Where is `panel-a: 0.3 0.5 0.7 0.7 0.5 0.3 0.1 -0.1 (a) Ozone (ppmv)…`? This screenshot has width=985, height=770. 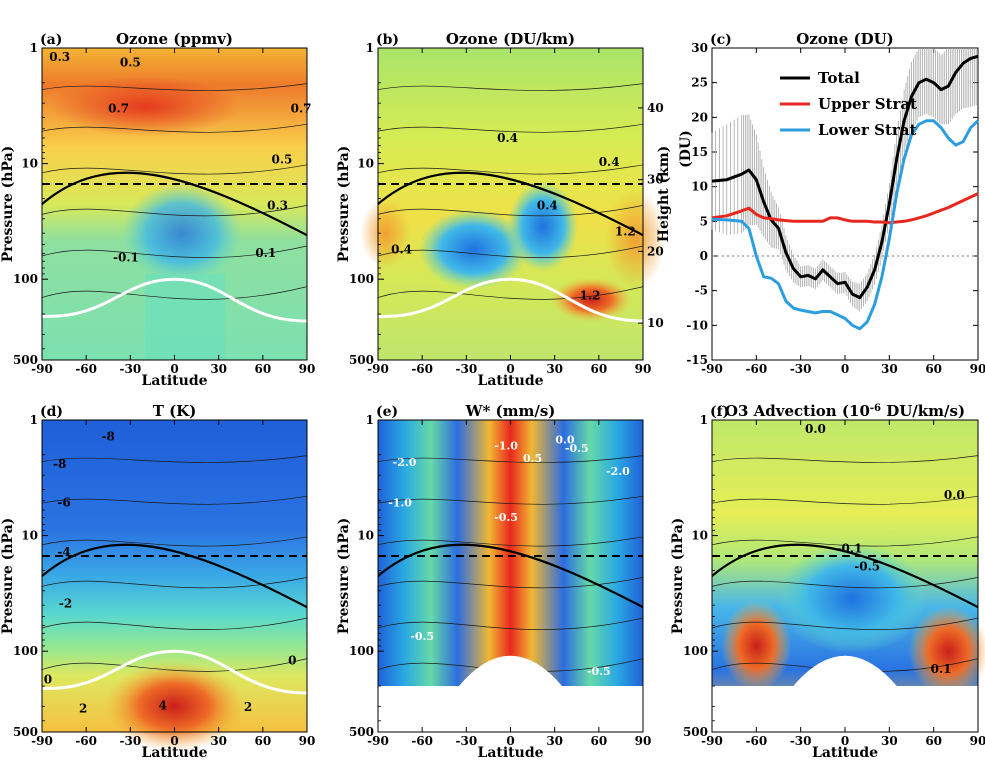 panel-a: 0.3 0.5 0.7 0.7 0.5 0.3 0.1 -0.1 (a) Ozone (ppmv)… is located at coordinates (157, 209).